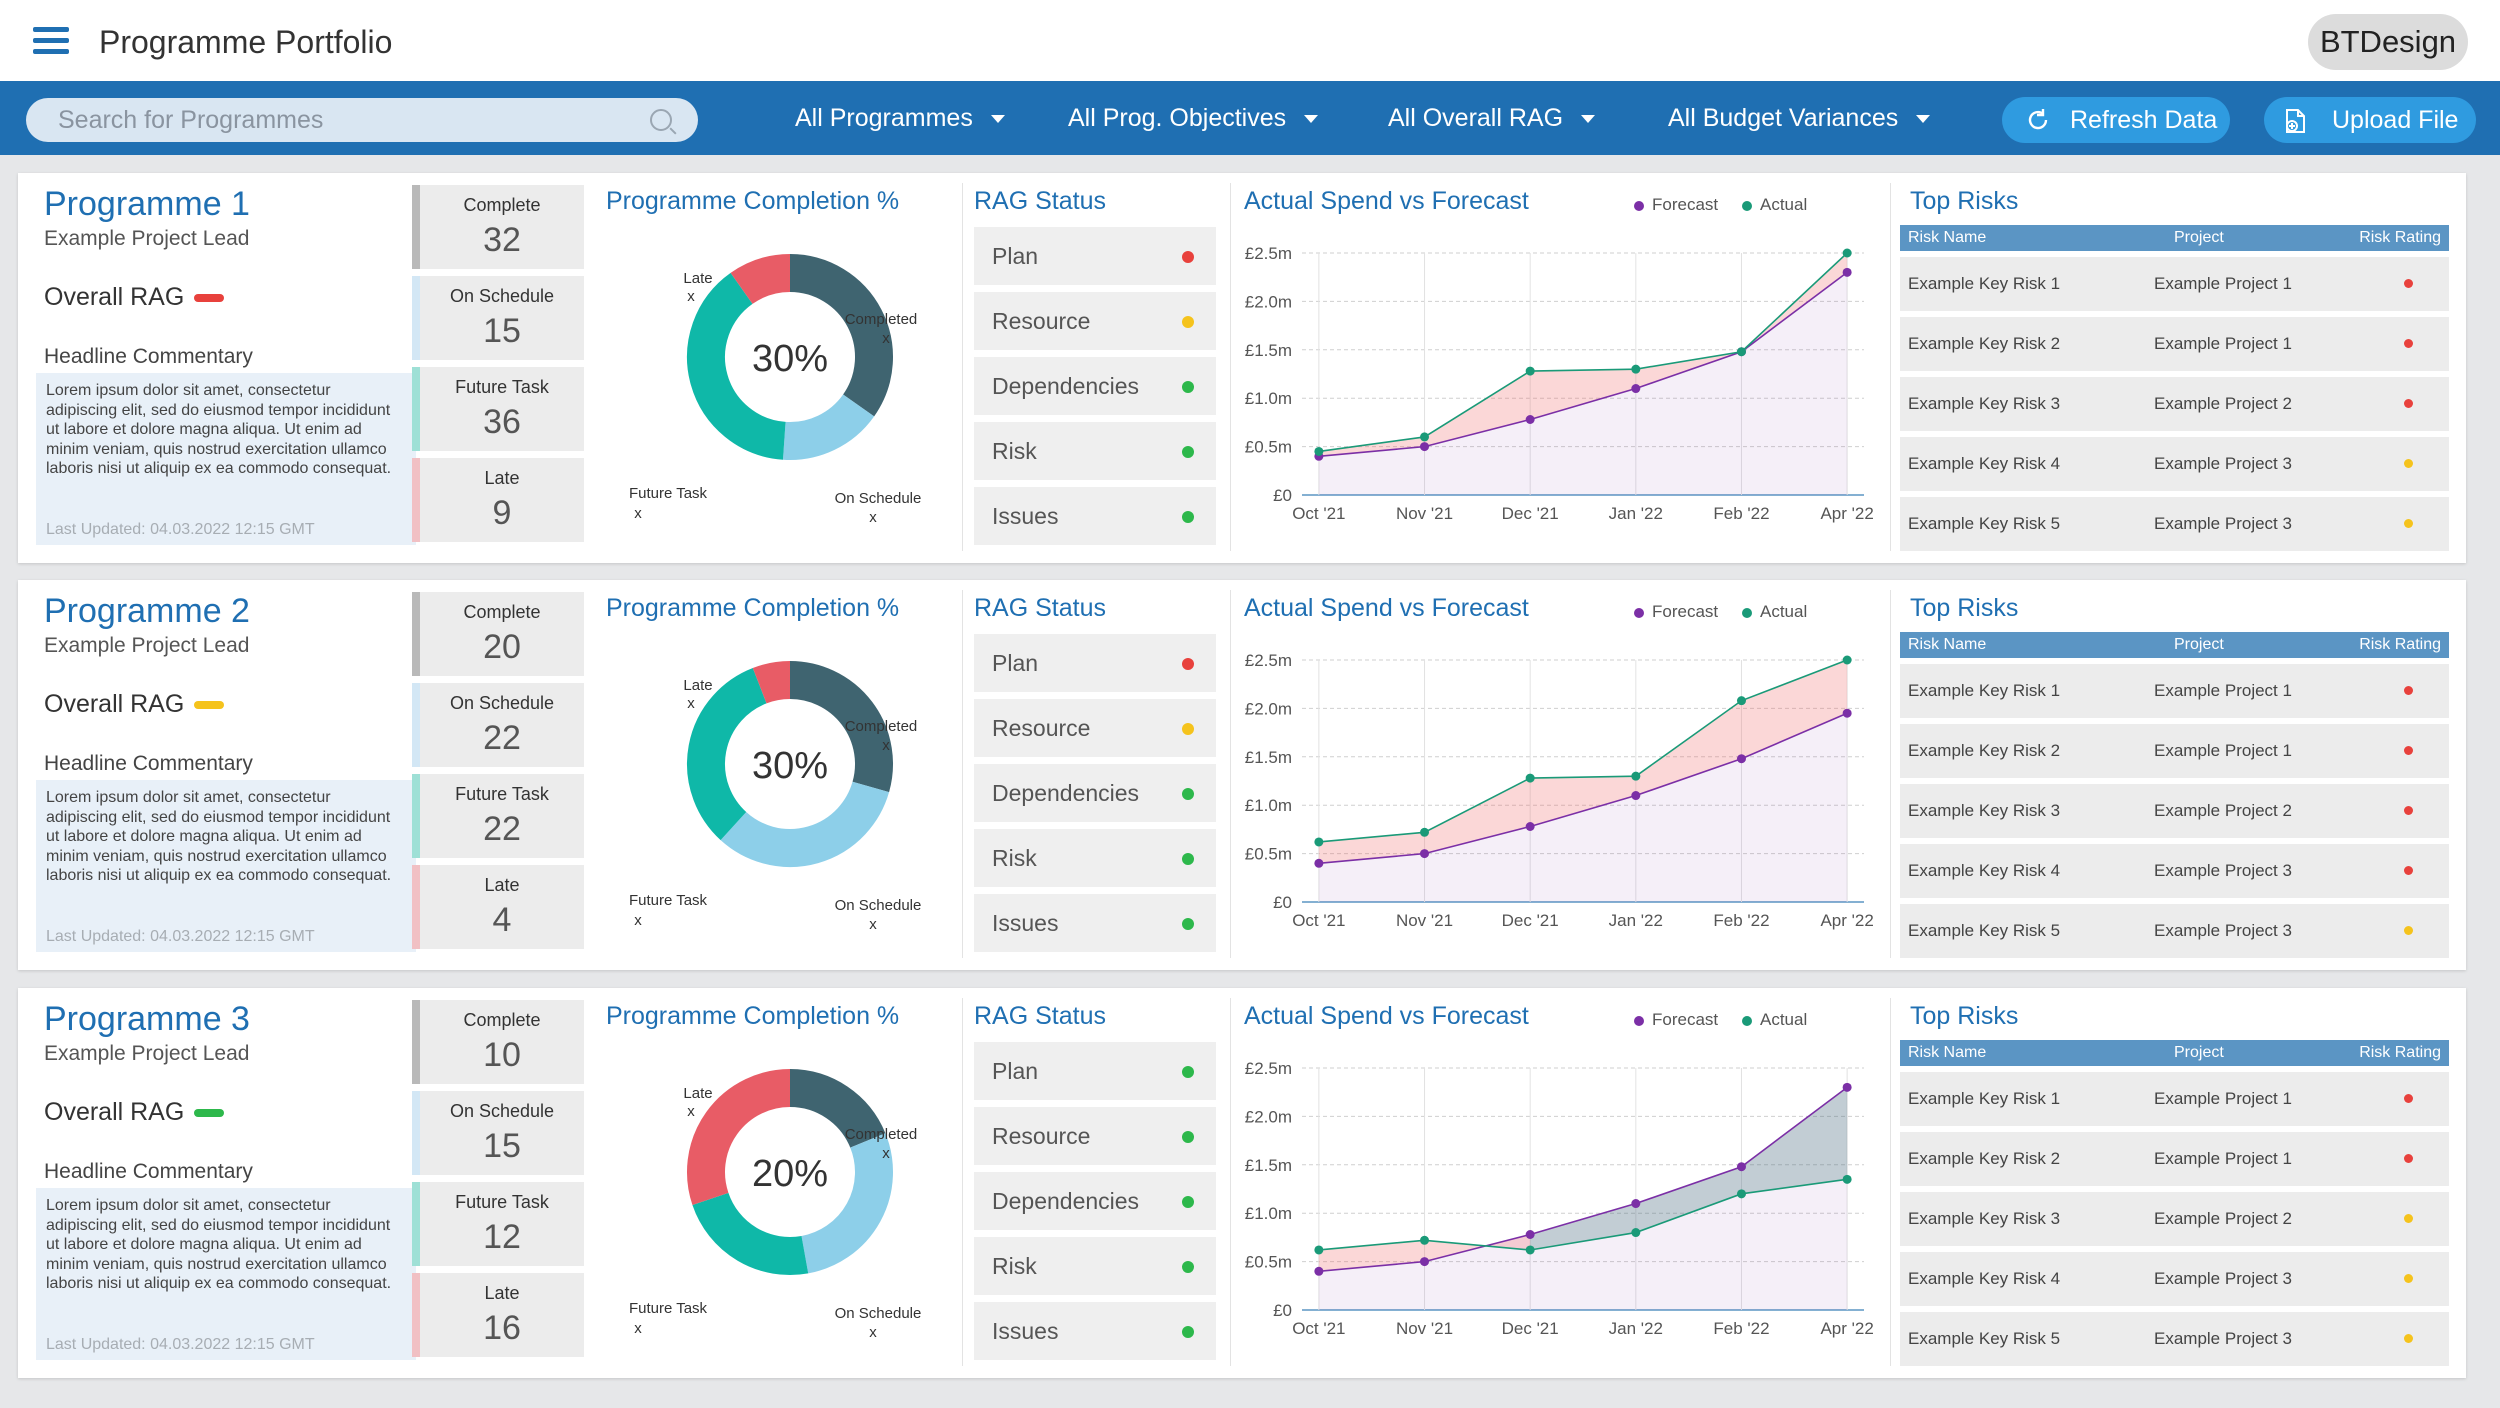 This screenshot has height=1408, width=2500. I want to click on programme-title: Programme 1, so click(147, 204).